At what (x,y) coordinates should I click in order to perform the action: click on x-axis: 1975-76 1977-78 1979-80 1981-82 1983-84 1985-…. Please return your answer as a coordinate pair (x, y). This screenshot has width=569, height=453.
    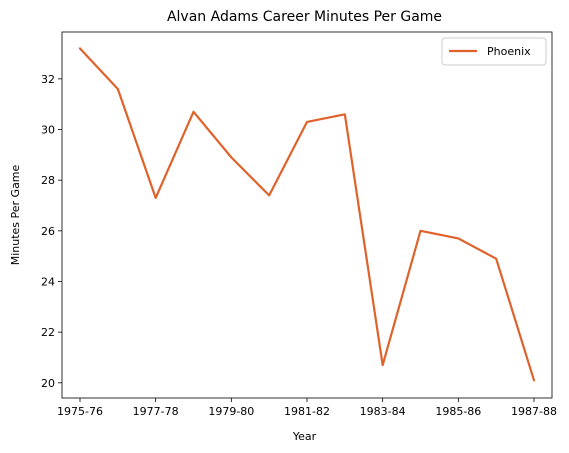
    Looking at the image, I should click on (307, 408).